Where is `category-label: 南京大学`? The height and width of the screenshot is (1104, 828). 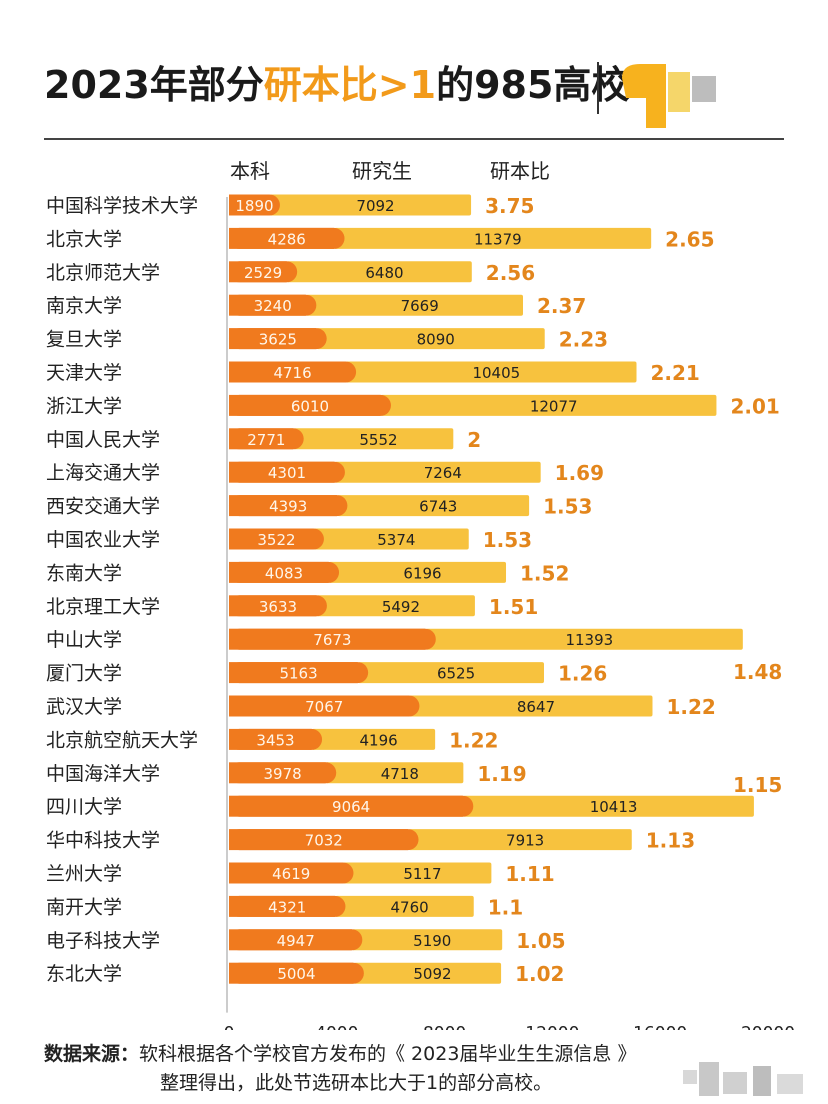 category-label: 南京大学 is located at coordinates (84, 306).